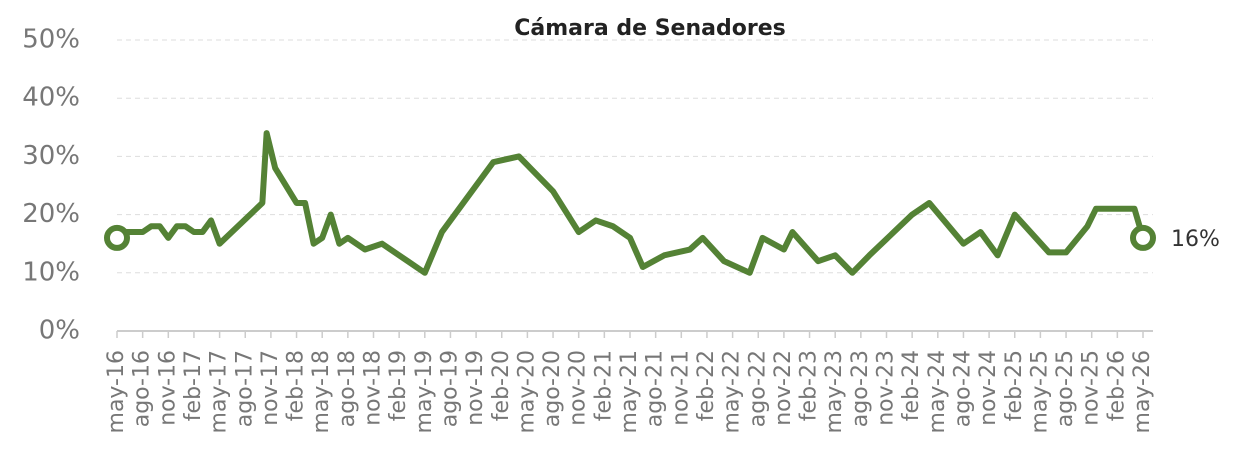 Image resolution: width=1249 pixels, height=456 pixels. Describe the element at coordinates (398, 385) in the screenshot. I see `x-tick-label: feb-19` at that location.